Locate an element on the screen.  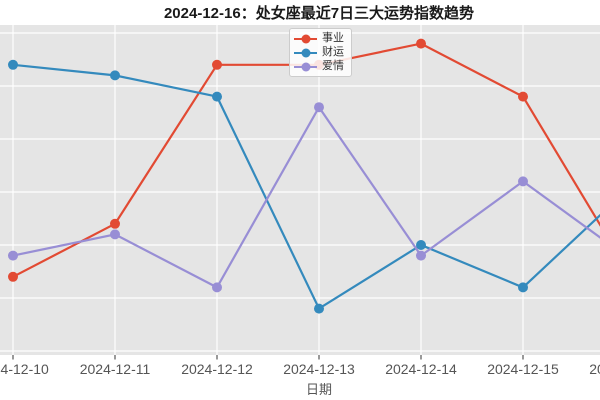
x-tick-label-2: 2024-12-12 is located at coordinates (217, 369).